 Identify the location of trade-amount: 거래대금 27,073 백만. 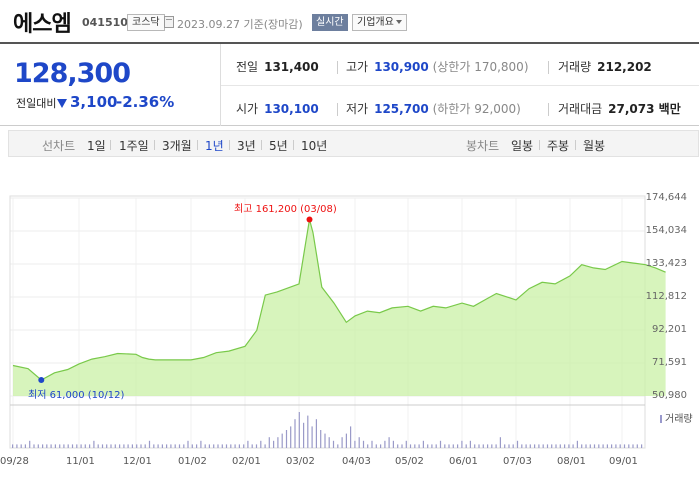
(619, 108).